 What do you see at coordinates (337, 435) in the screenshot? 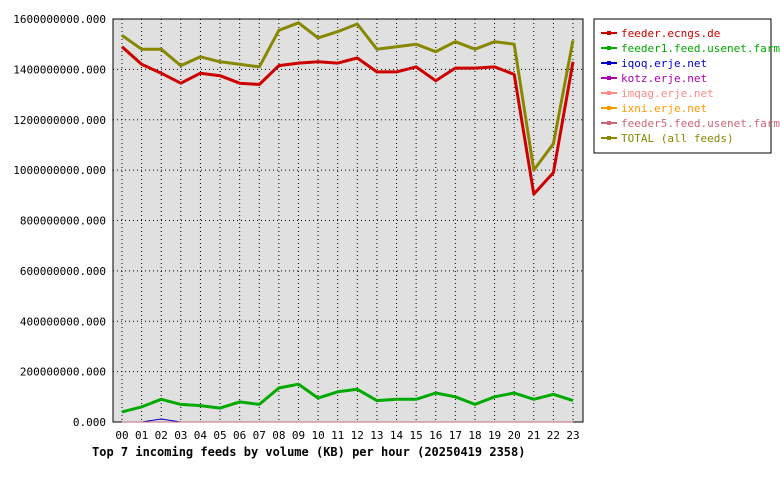
I see `x-tick-label: 11` at bounding box center [337, 435].